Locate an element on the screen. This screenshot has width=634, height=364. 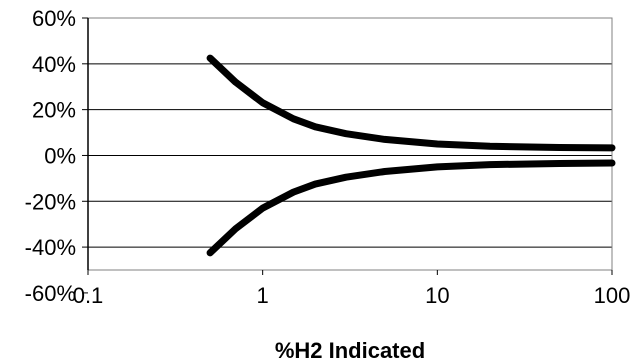
x-tick-label-0: 0.1 is located at coordinates (88, 295).